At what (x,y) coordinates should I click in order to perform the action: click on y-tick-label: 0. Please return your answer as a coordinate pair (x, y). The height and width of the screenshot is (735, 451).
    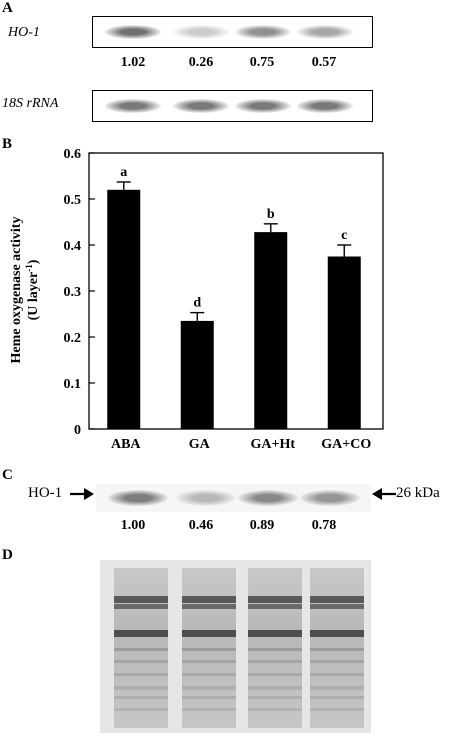
    Looking at the image, I should click on (77, 430).